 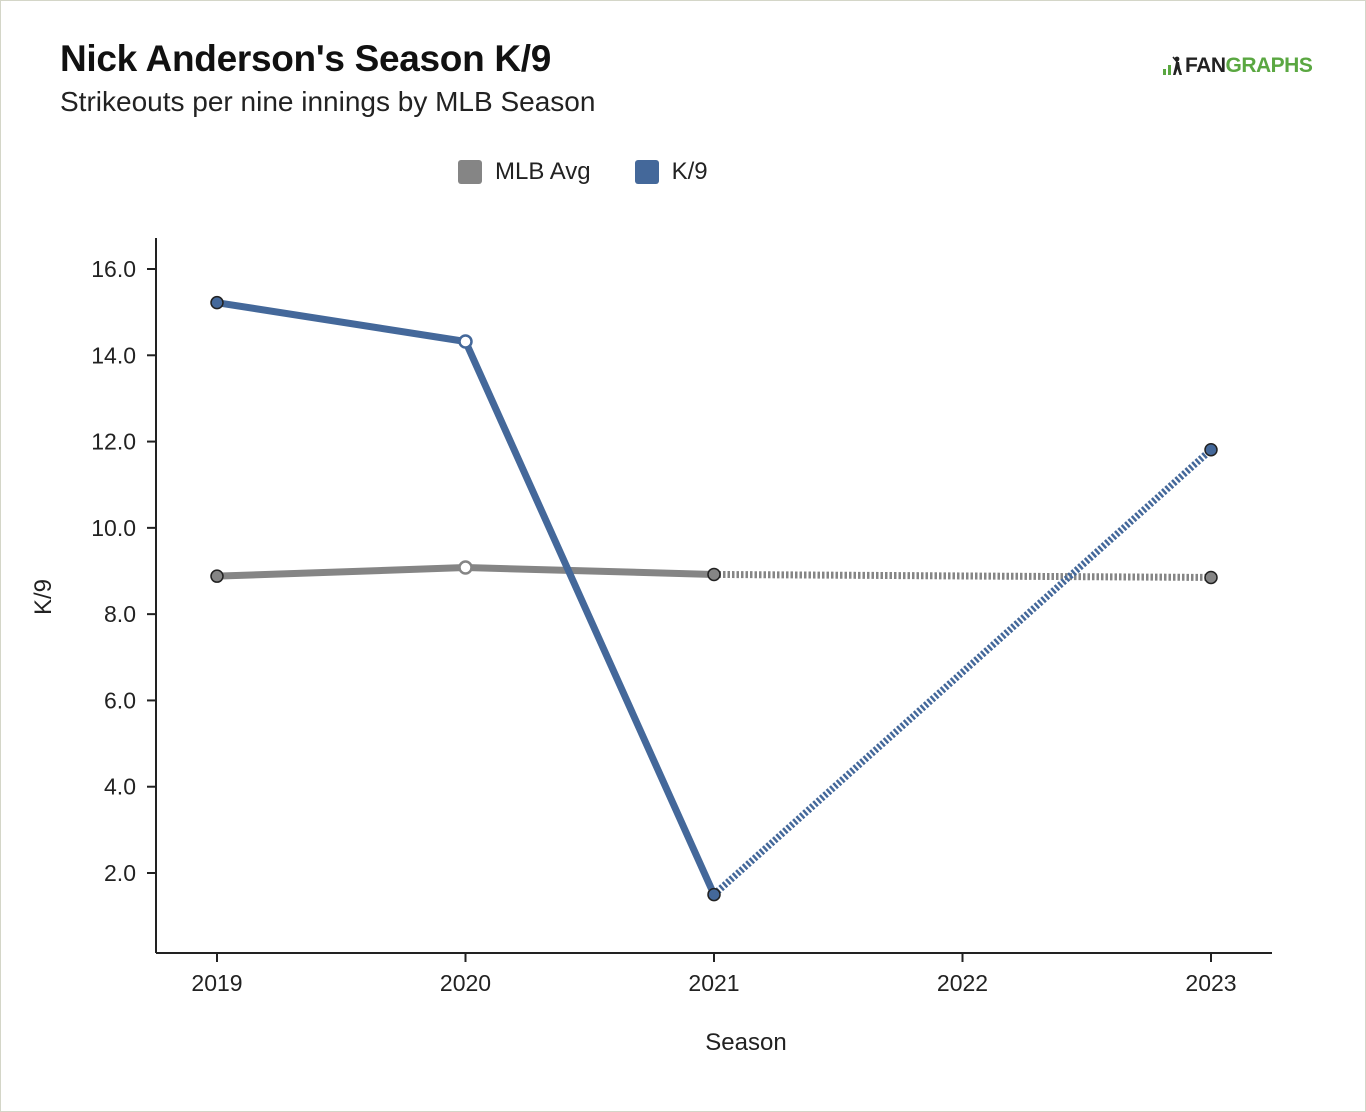 What do you see at coordinates (646, 172) in the screenshot?
I see `legend-swatch-k9` at bounding box center [646, 172].